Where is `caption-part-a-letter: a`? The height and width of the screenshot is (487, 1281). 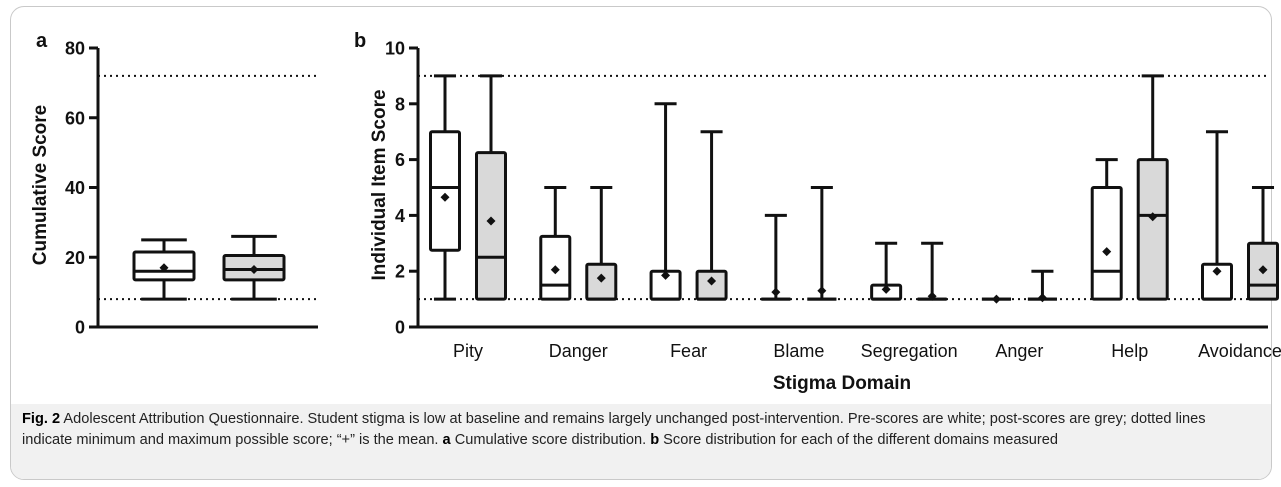
caption-part-a-letter: a is located at coordinates (446, 440).